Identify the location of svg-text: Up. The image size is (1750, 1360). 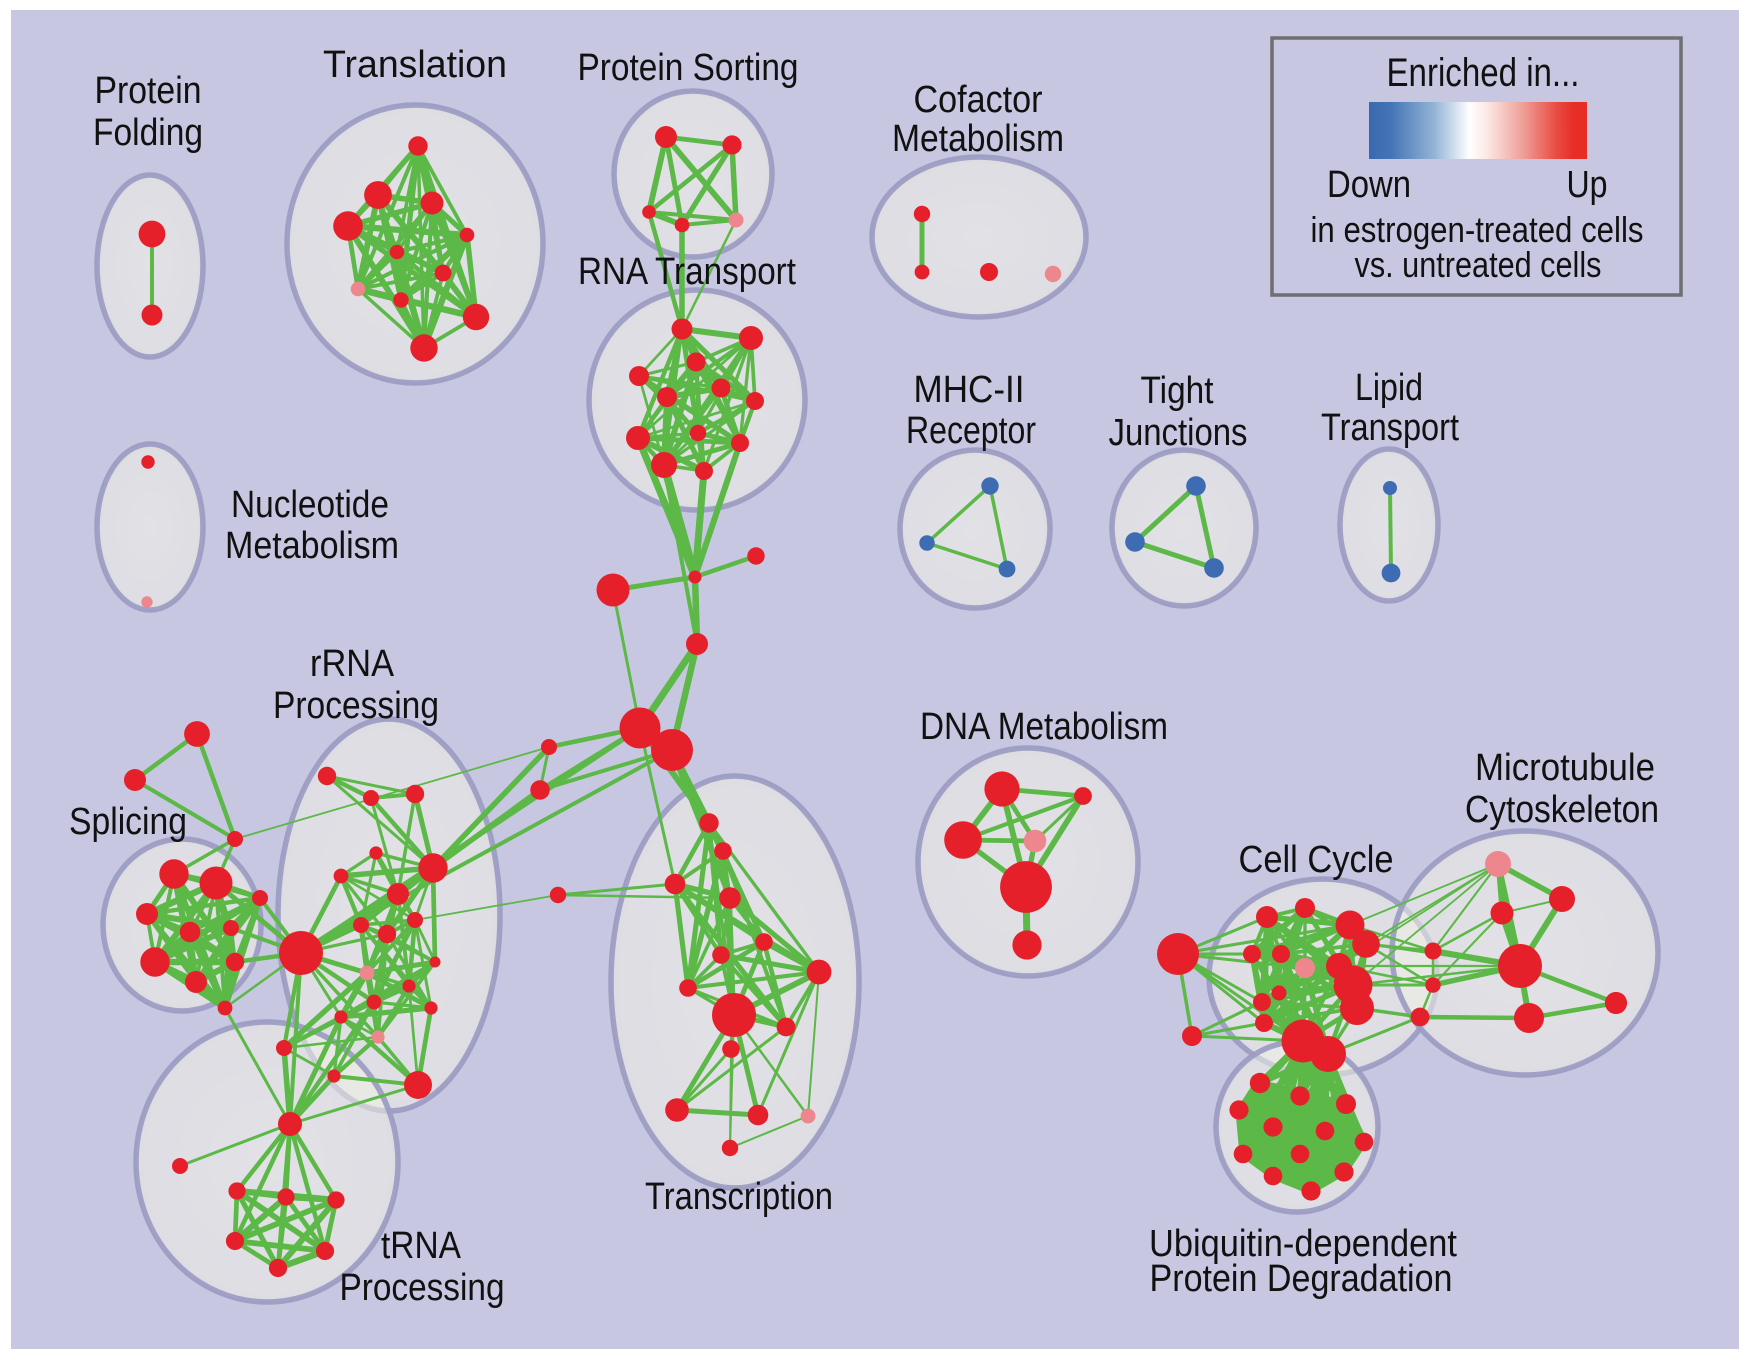
(1587, 185).